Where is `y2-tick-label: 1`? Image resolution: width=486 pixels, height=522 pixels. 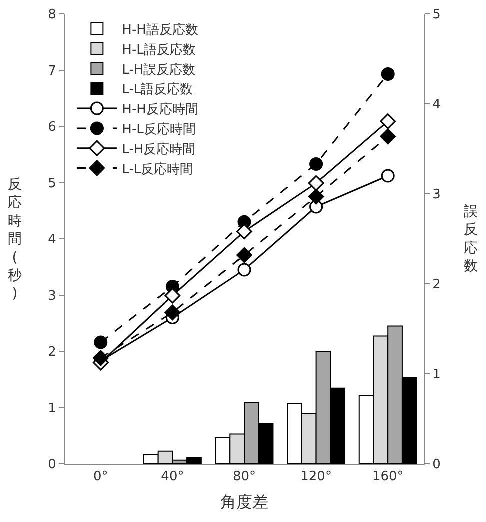
y2-tick-label: 1 is located at coordinates (436, 375).